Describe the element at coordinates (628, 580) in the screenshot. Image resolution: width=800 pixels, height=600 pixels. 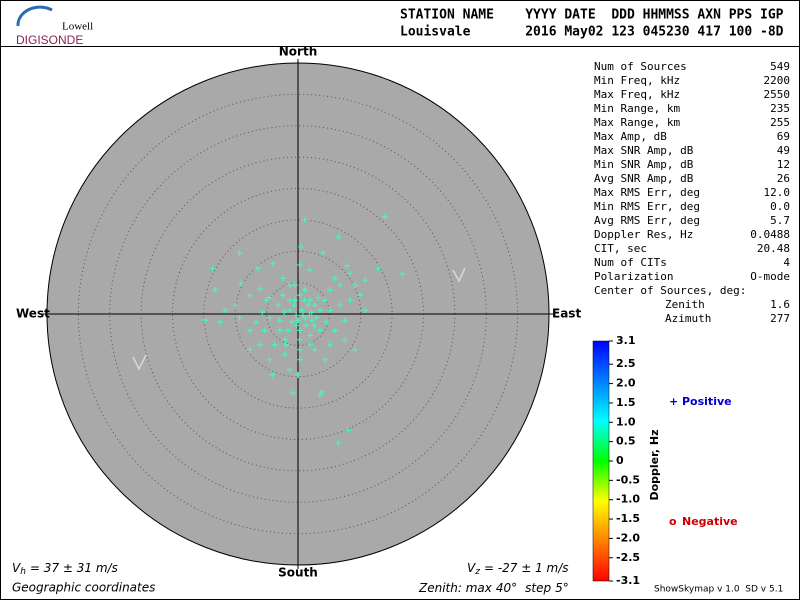
I see `colorbar-tick-label: -3.1` at that location.